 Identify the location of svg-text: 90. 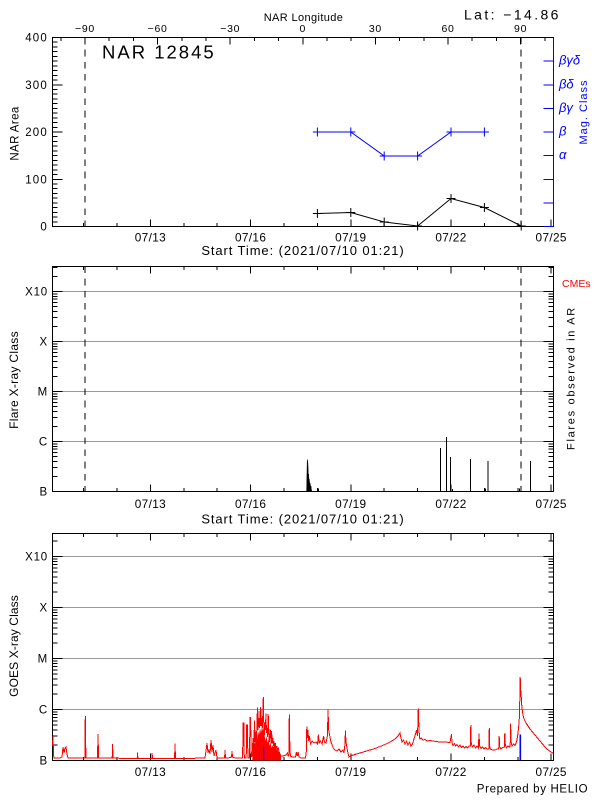
(520, 29).